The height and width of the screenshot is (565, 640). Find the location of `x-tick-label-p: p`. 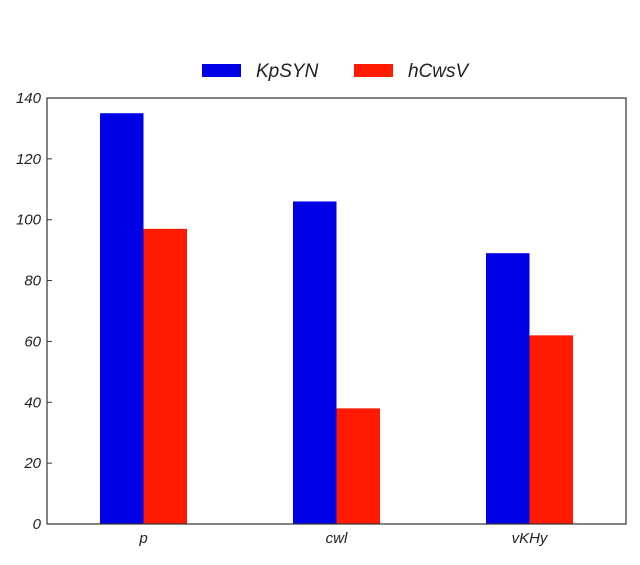

x-tick-label-p: p is located at coordinates (142, 538).